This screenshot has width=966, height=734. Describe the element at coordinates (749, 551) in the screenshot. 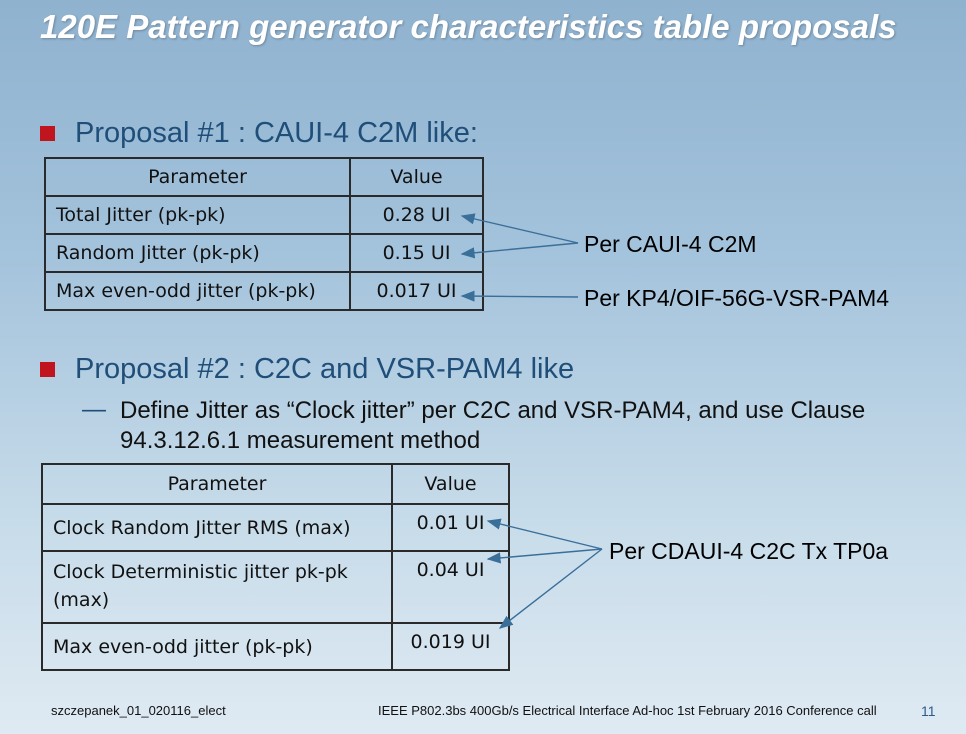

I see `annotation-cdaui4-c2c: Per CDAUI-4 C2C Tx TP0a` at that location.